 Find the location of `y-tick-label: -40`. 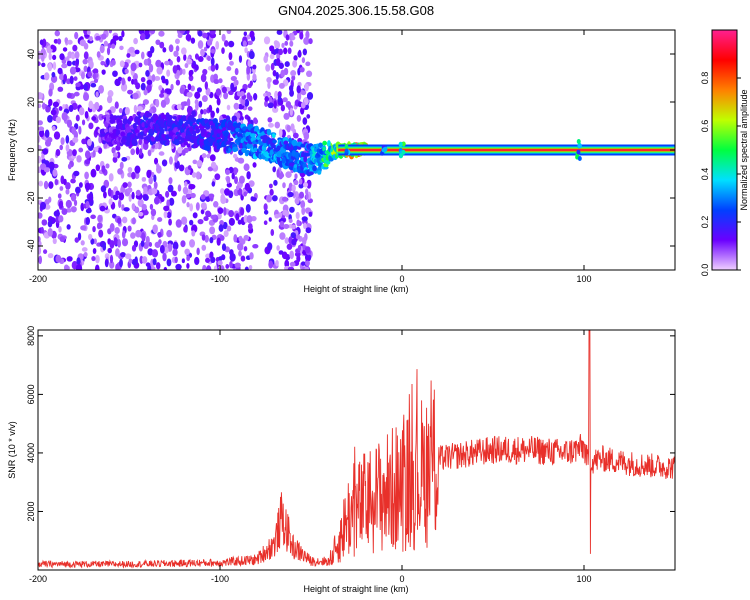

y-tick-label: -40 is located at coordinates (31, 245).